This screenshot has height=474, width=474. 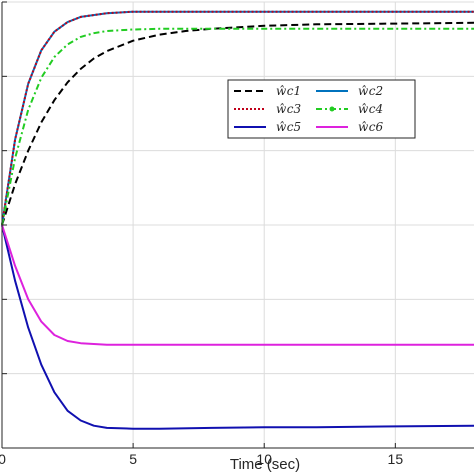 I want to click on legend-entry-label: ŵc3, so click(x=288, y=109).